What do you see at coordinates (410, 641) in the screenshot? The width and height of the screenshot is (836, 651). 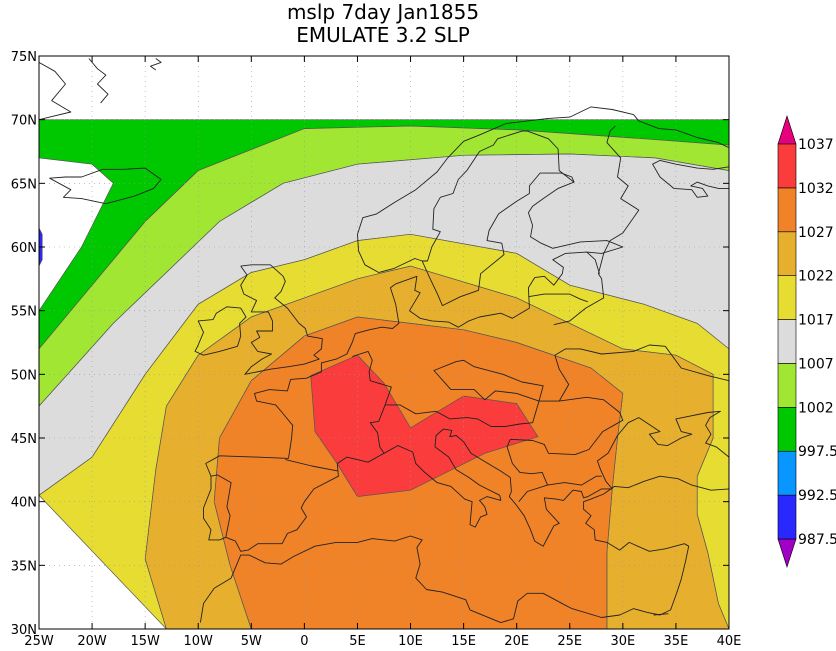 I see `lon-tick-label: 10E` at bounding box center [410, 641].